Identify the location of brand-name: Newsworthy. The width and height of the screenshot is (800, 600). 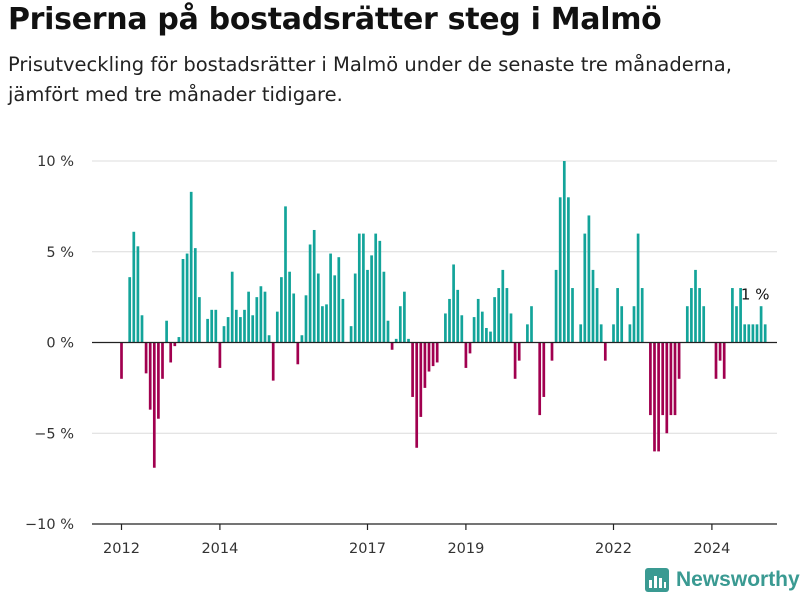
(738, 579).